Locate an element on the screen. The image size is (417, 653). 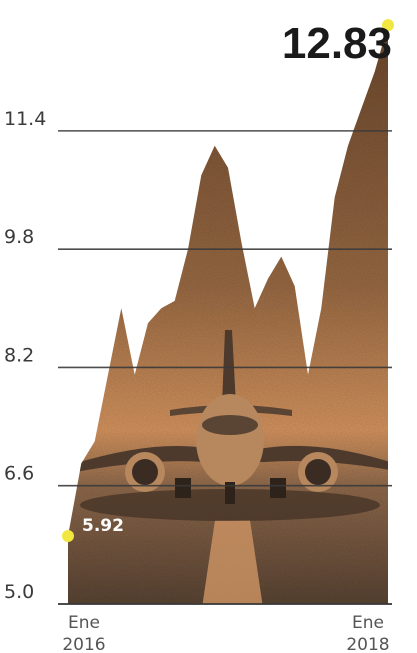
y-axis-ticks: 5.0 6.6 8.2 9.8 11.4 is located at coordinates (25, 355).